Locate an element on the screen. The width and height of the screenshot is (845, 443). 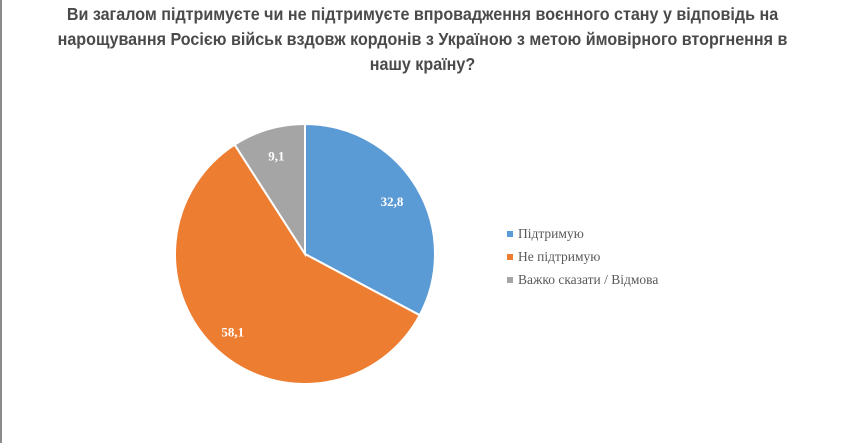
legend-item-undecided: Важко сказати / Відмова is located at coordinates (582, 279).